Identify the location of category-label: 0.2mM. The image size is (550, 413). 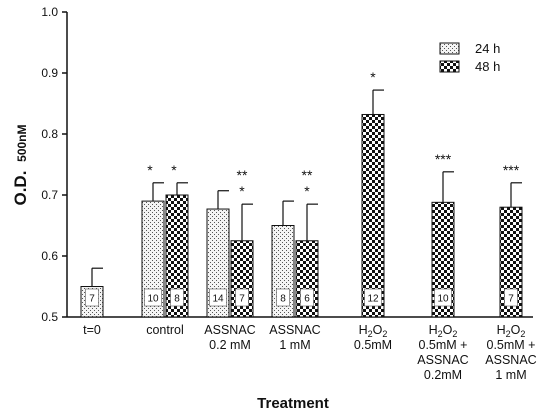
(443, 375).